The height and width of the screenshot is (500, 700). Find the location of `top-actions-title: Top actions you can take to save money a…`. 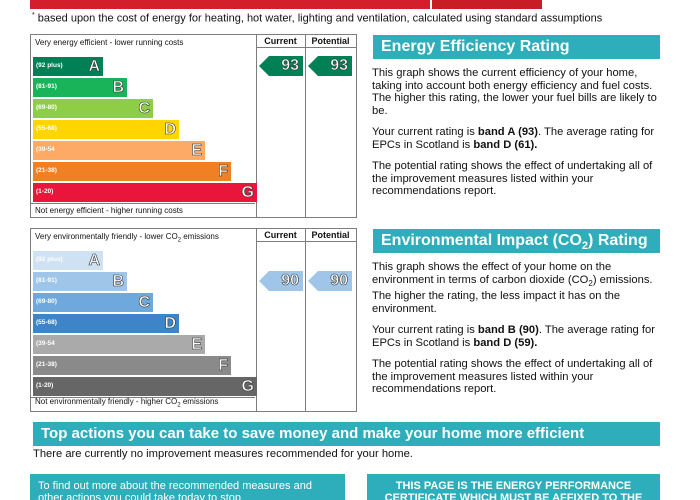

top-actions-title: Top actions you can take to save money a… is located at coordinates (346, 434).